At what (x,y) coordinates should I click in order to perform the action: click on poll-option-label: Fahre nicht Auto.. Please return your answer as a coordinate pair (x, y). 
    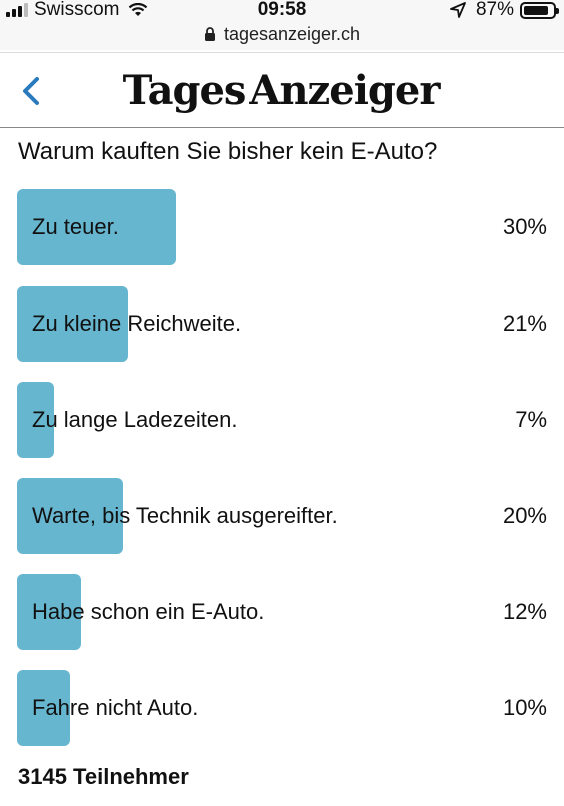
    Looking at the image, I should click on (115, 707).